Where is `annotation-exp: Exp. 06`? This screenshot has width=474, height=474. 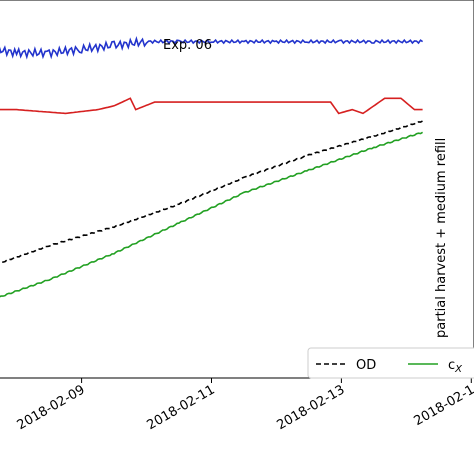
annotation-exp: Exp. 06 is located at coordinates (187, 45).